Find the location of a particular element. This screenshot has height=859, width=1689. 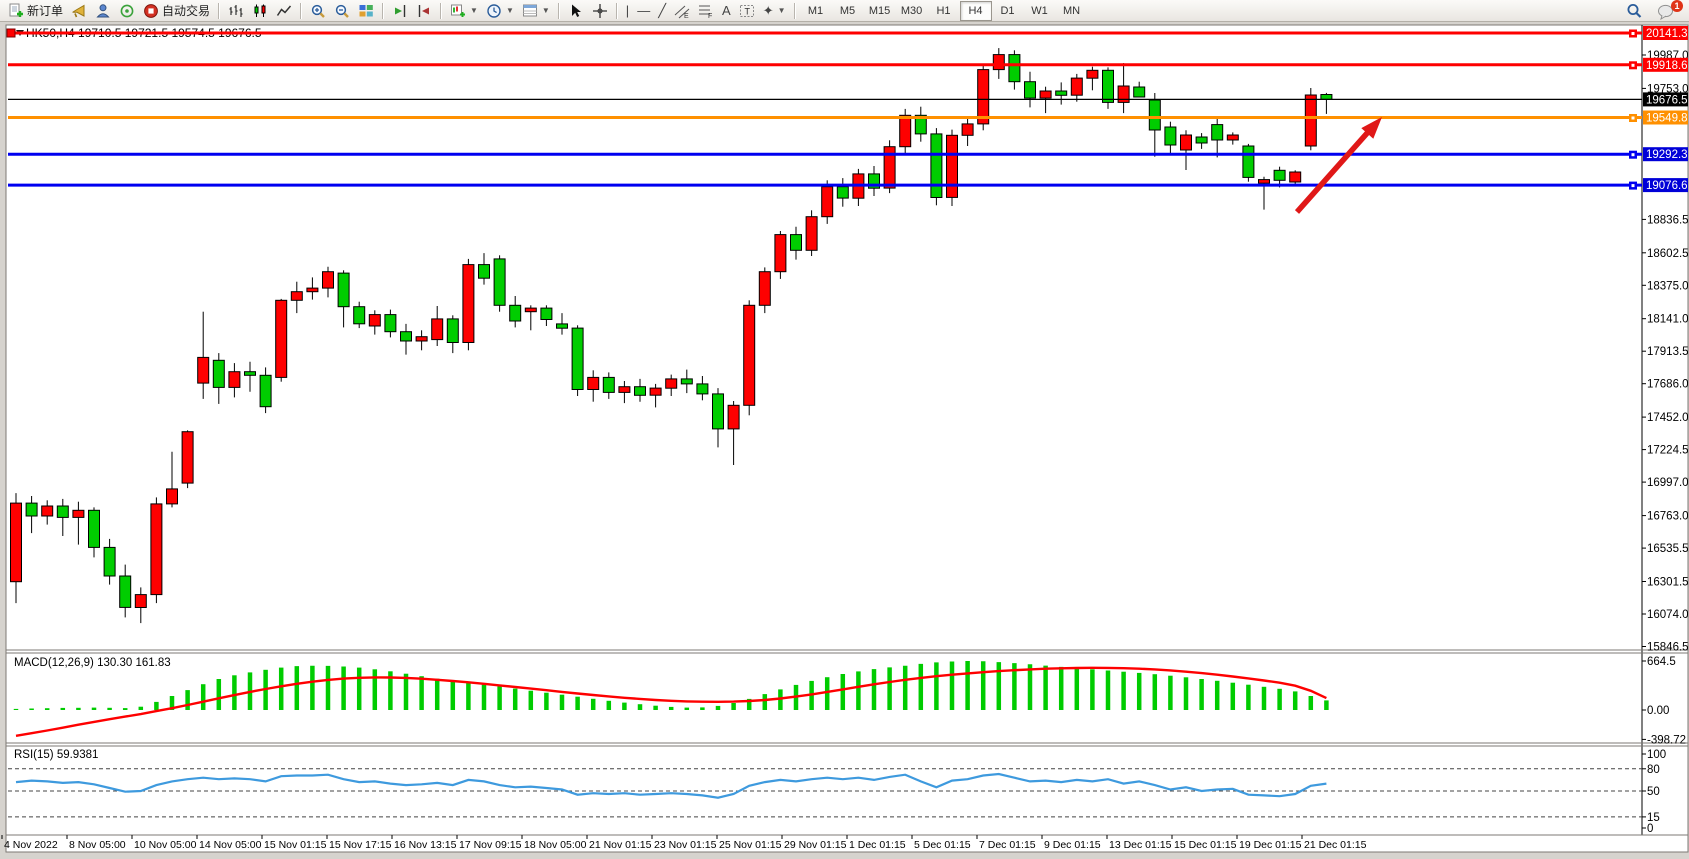

line-chart-icon is located at coordinates (284, 11).